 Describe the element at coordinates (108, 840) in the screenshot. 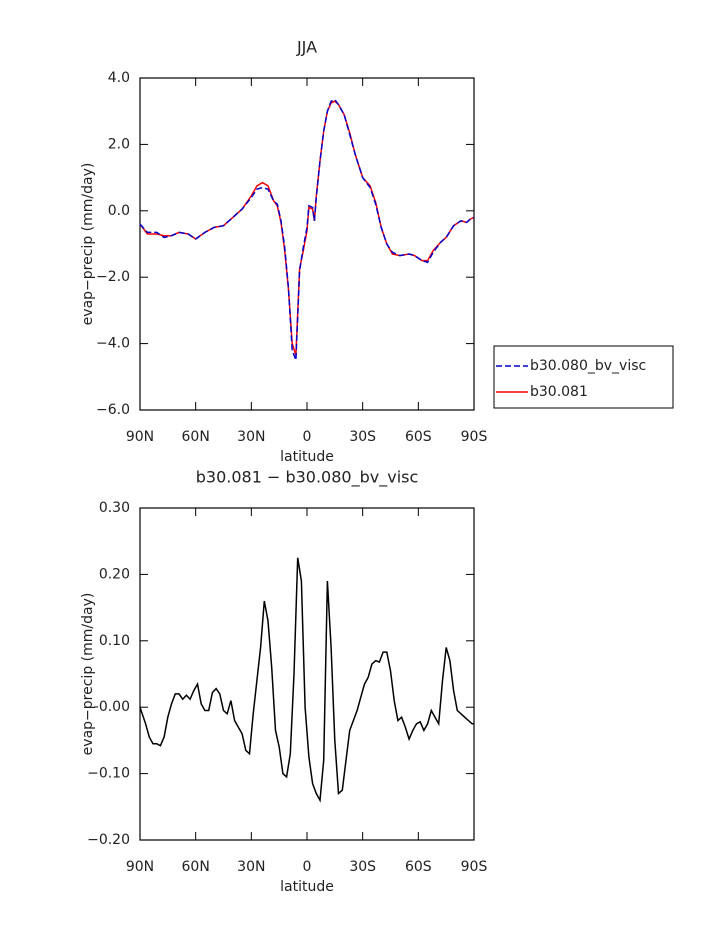

I see `y-tick-label: −0.20` at that location.